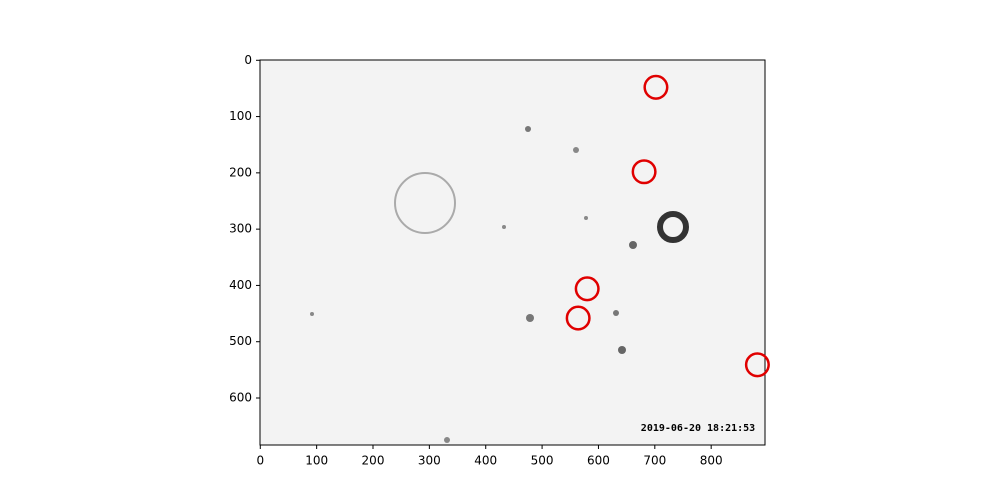  I want to click on y-tick-label: 100, so click(240, 116).